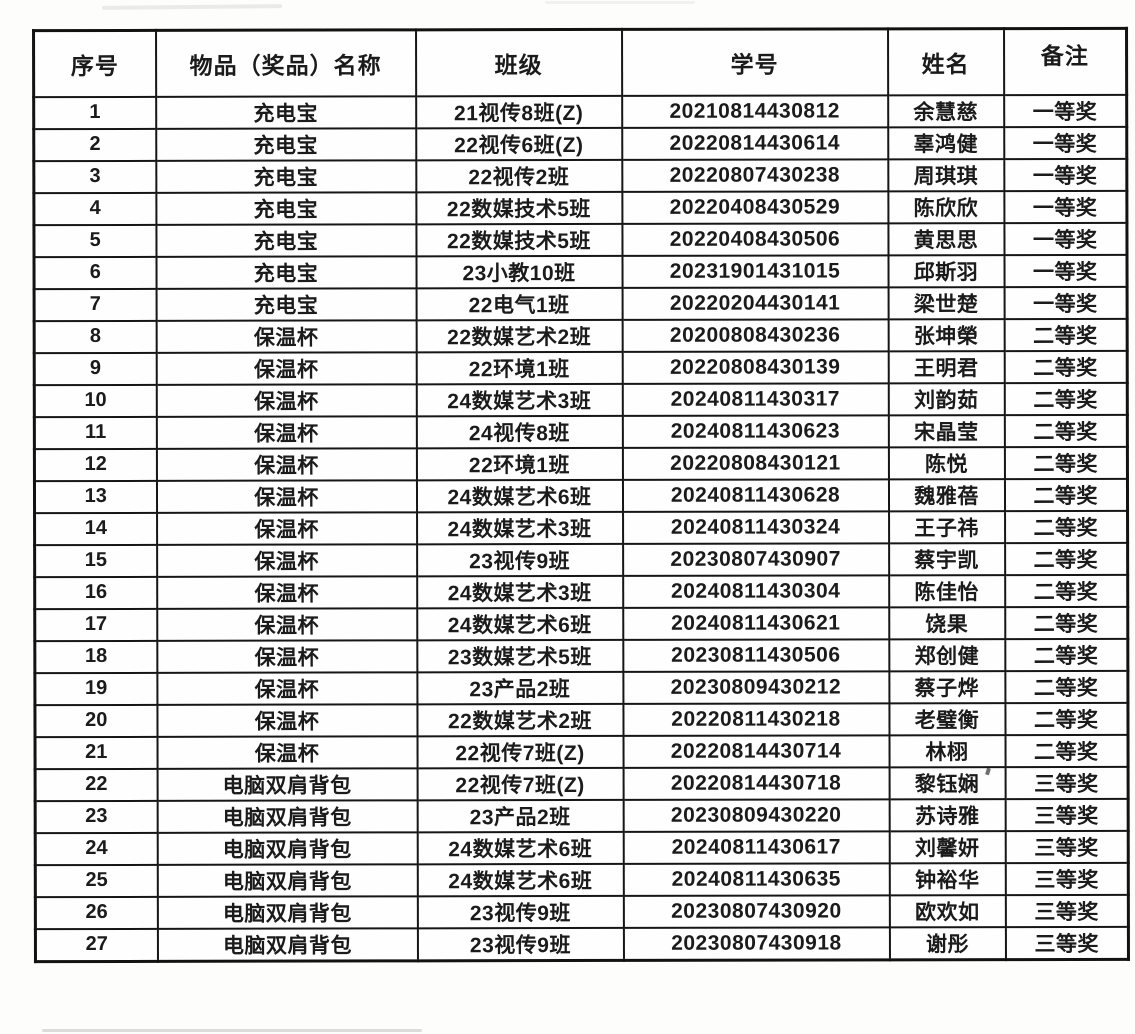 This screenshot has width=1135, height=1034. I want to click on table-cell-class: 22数媒技术5班, so click(518, 207).